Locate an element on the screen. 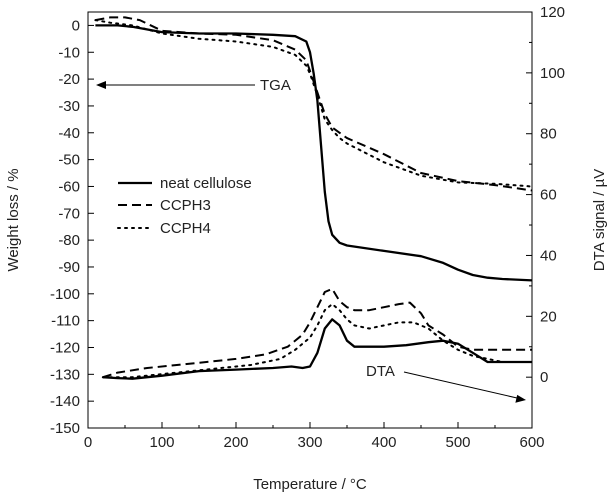 The width and height of the screenshot is (613, 497). x-tick-label: 100 is located at coordinates (161, 442).